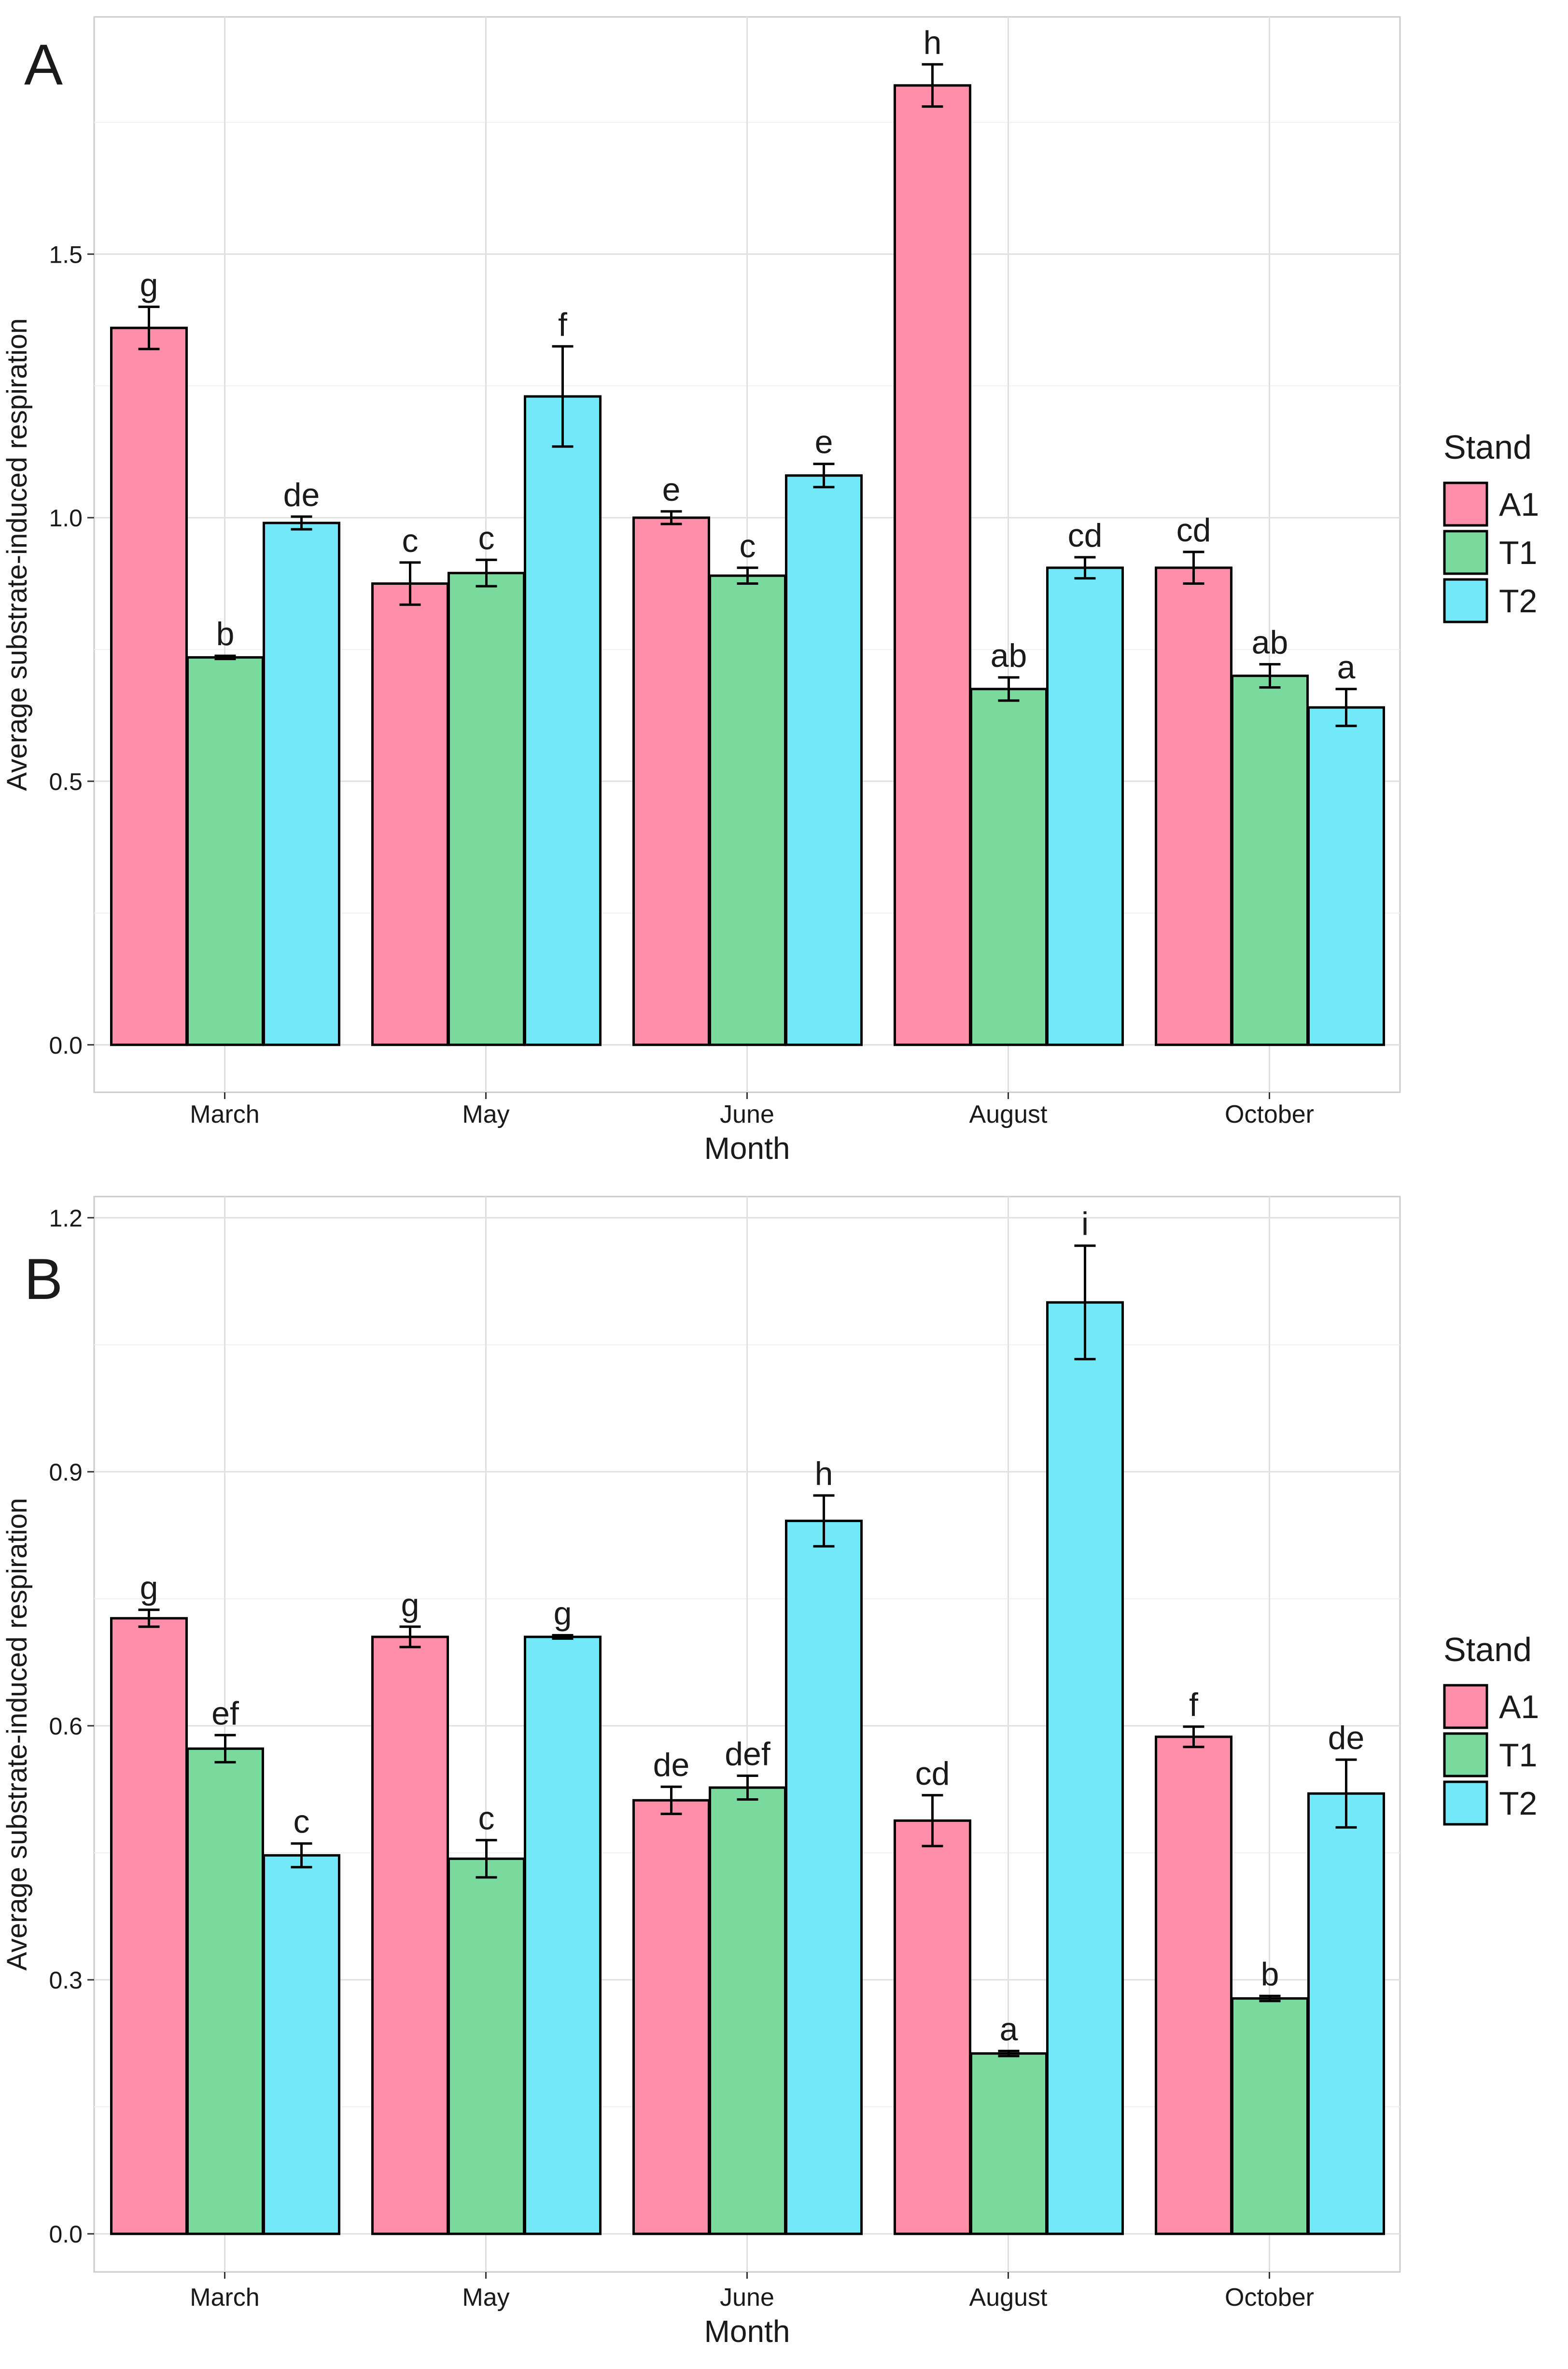 Image resolution: width=1568 pixels, height=2369 pixels. What do you see at coordinates (225, 1713) in the screenshot?
I see `significance-letter: ef` at bounding box center [225, 1713].